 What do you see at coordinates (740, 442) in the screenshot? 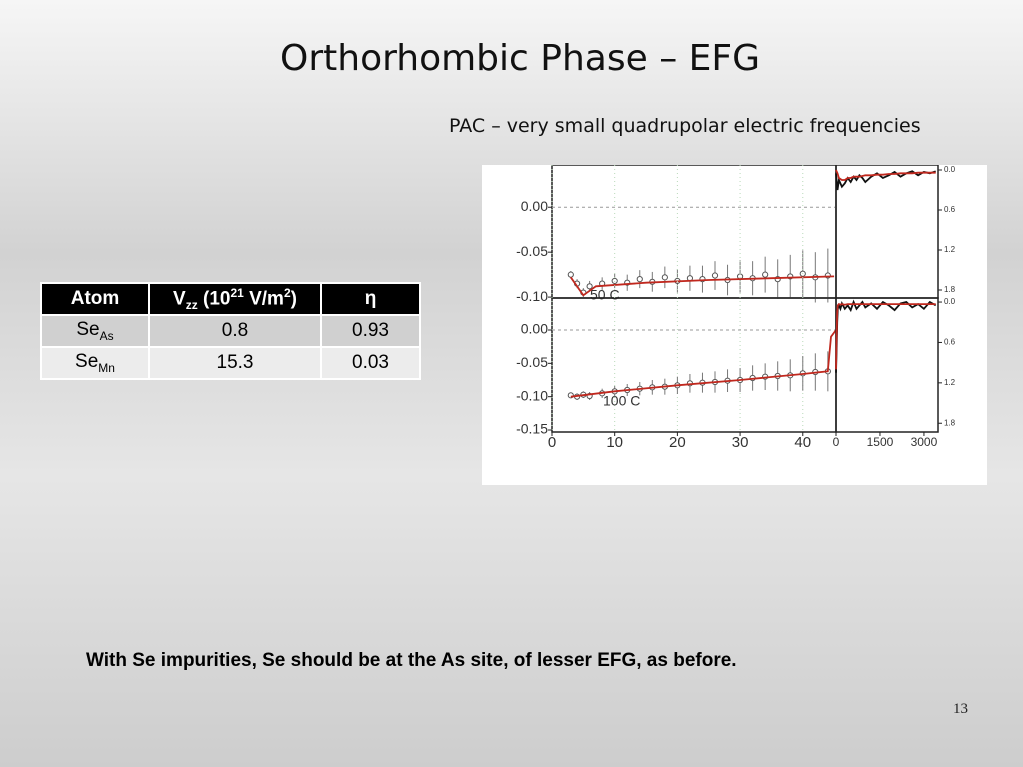
I see `x-tick-label: 30` at bounding box center [740, 442].